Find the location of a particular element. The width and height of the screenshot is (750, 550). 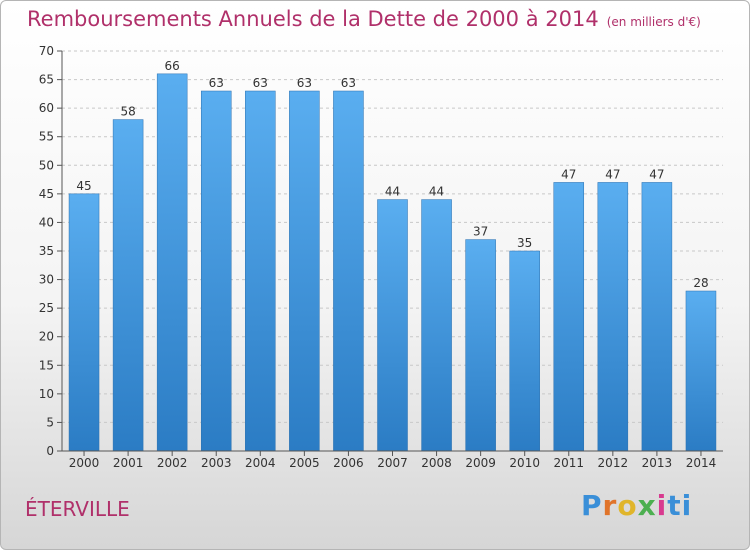

x-tick-label: 2013 is located at coordinates (657, 463).